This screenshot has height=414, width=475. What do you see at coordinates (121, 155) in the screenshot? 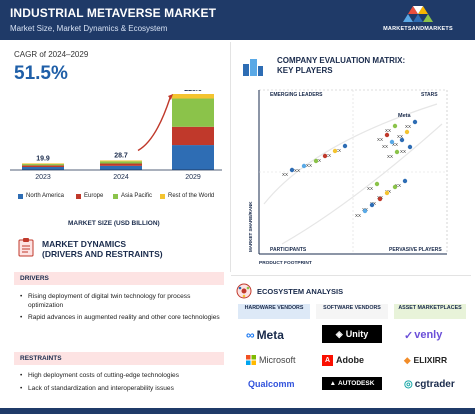
I see `bar-total-label: 28.7` at bounding box center [121, 155].